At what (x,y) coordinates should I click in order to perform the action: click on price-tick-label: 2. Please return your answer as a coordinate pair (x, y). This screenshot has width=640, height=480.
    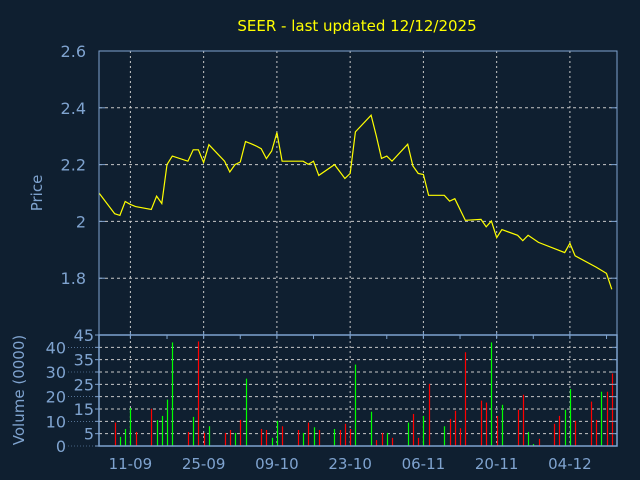
    Looking at the image, I should click on (81, 221).